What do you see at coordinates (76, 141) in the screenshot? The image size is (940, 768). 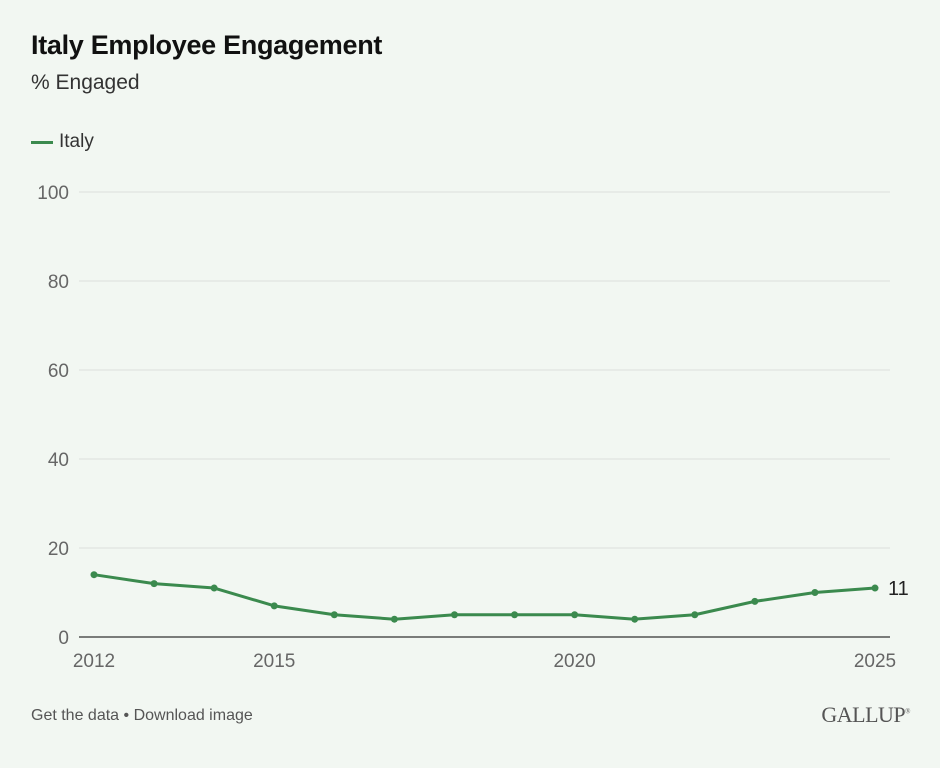 I see `legend-label-italy: Italy` at bounding box center [76, 141].